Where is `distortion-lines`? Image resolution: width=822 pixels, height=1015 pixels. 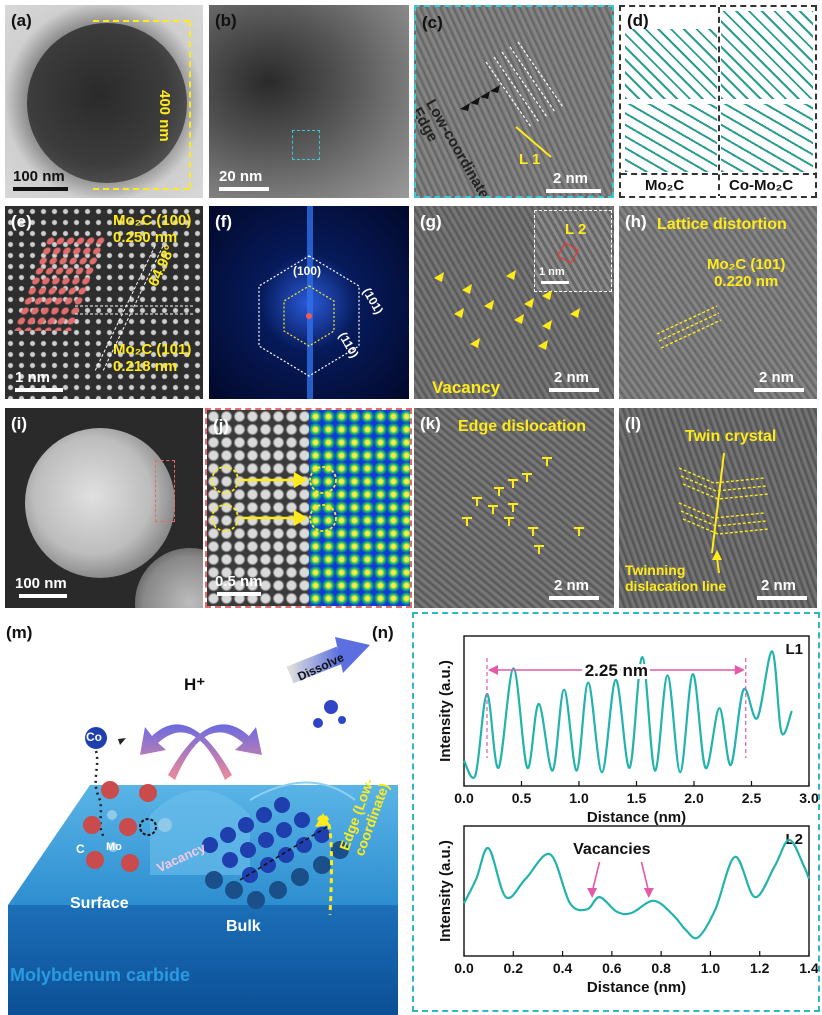
distortion-lines is located at coordinates (689, 327).